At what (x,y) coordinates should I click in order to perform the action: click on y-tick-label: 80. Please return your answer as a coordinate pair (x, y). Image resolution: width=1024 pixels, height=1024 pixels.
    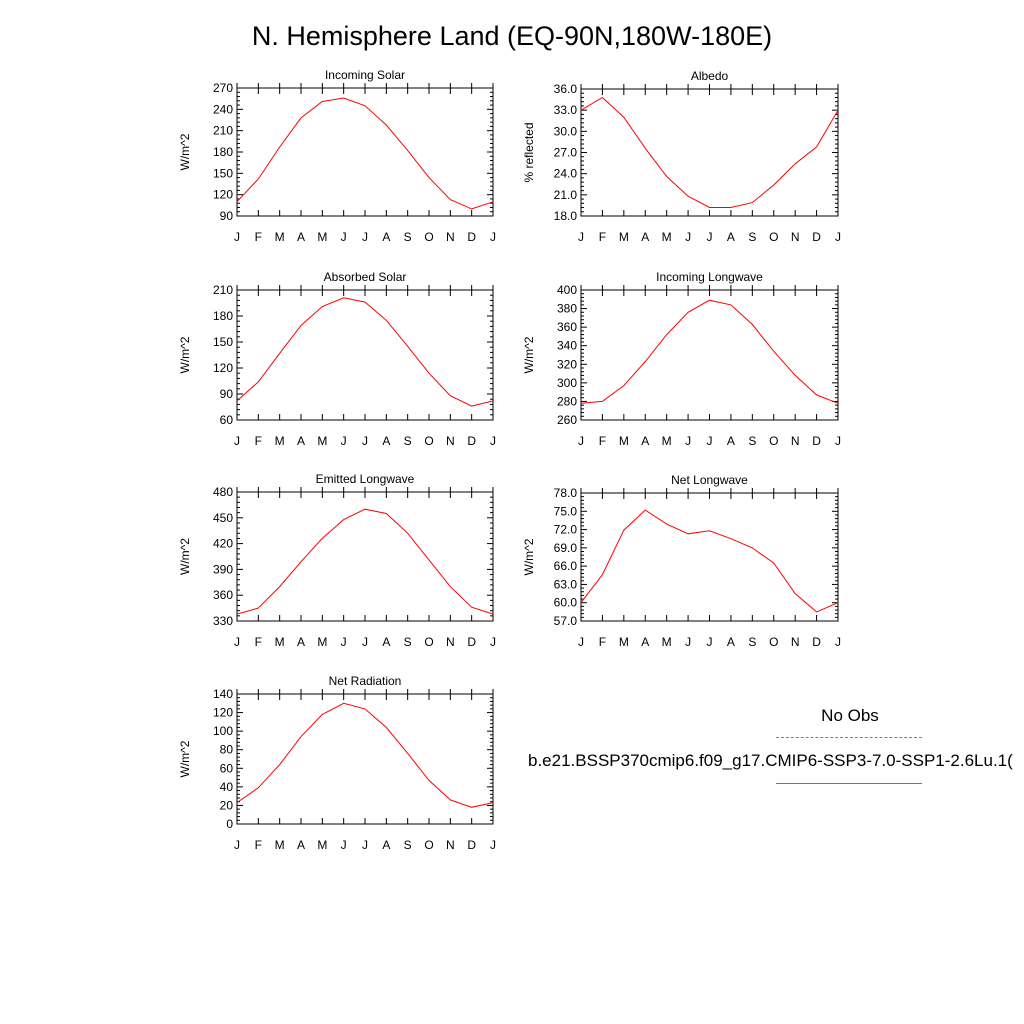
    Looking at the image, I should click on (227, 750).